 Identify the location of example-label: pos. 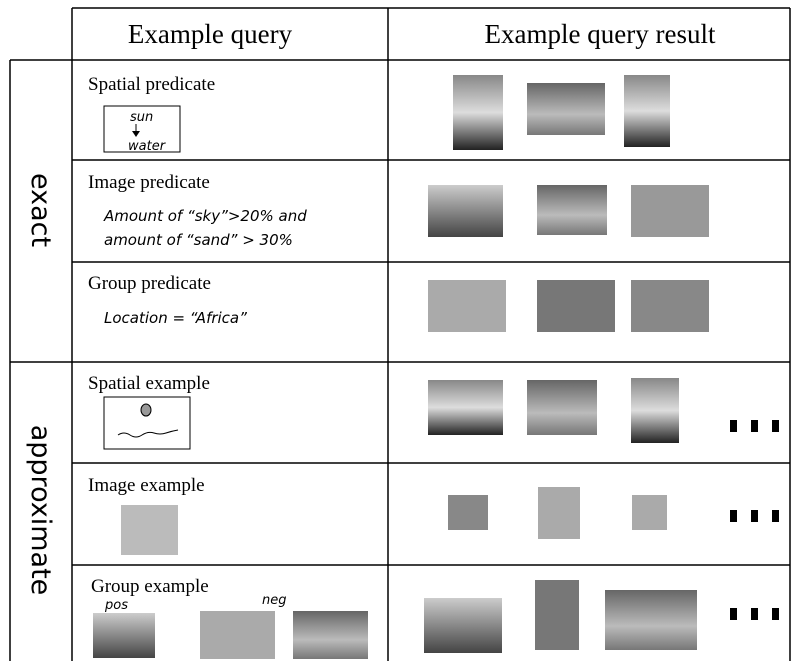
(116, 605).